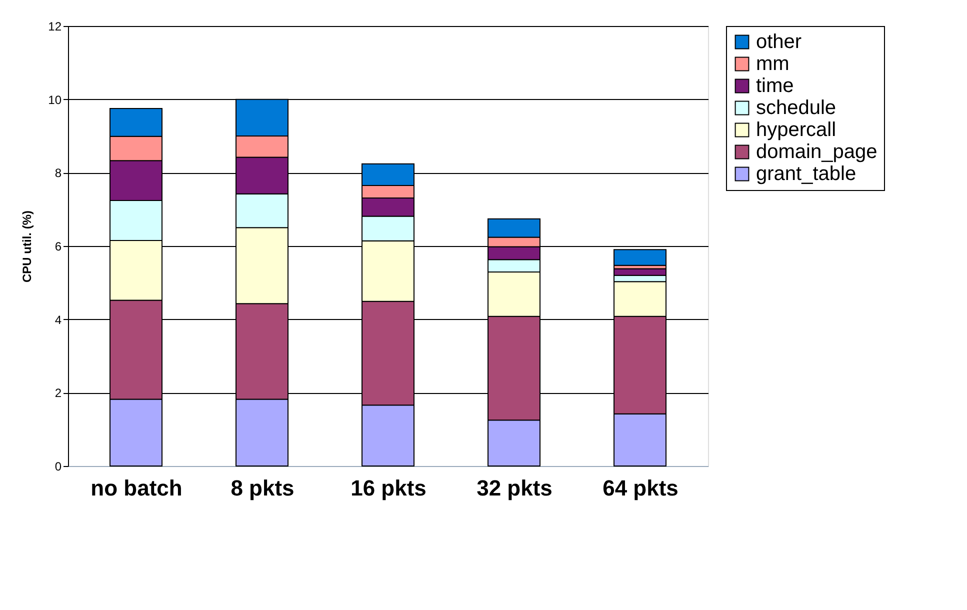  What do you see at coordinates (806, 174) in the screenshot?
I see `legend-label: grant_table` at bounding box center [806, 174].